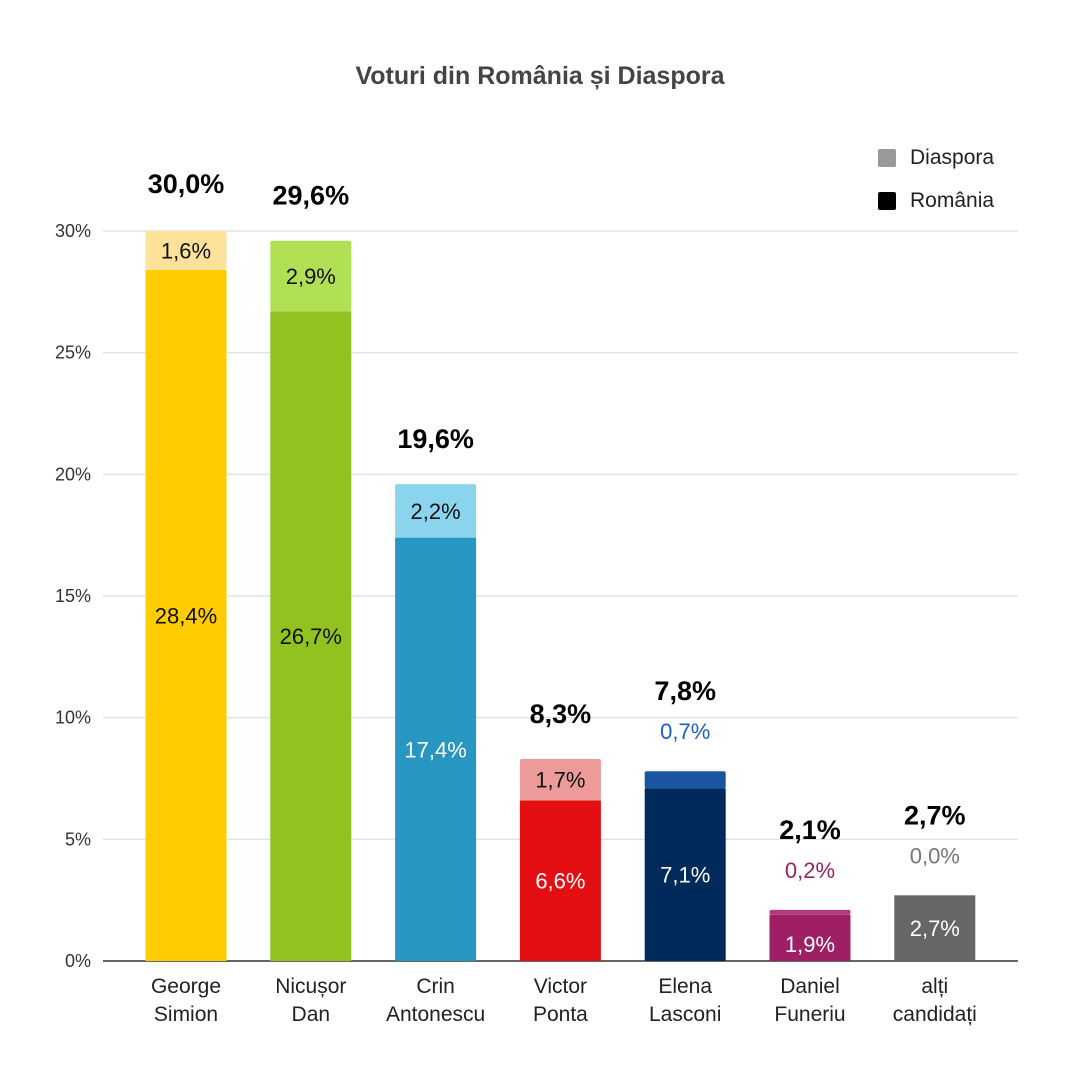 Image resolution: width=1080 pixels, height=1080 pixels. Describe the element at coordinates (887, 158) in the screenshot. I see `legend-swatch-diaspora` at that location.